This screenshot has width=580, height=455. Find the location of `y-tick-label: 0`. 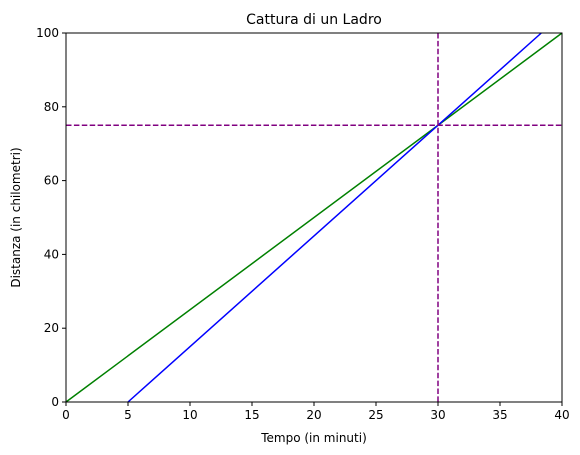

y-tick-label: 0 is located at coordinates (55, 402).